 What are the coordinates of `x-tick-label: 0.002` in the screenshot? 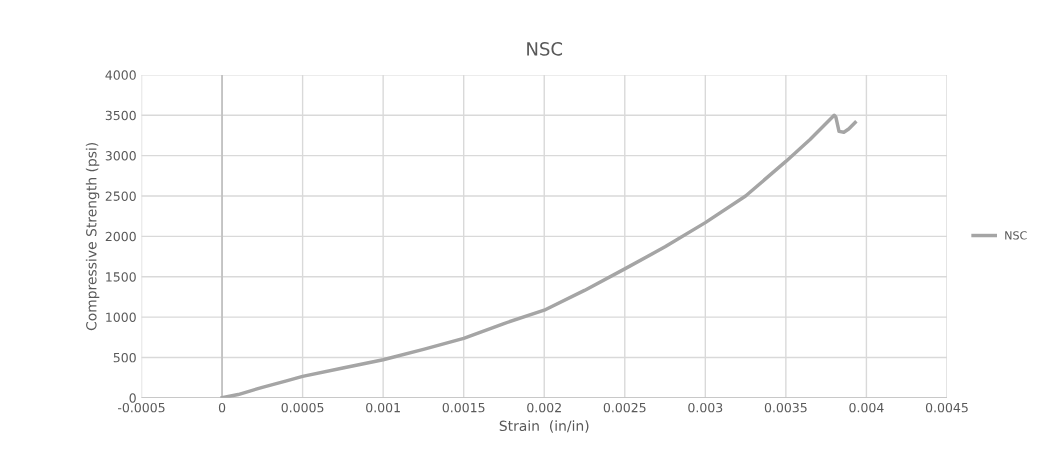 It's located at (544, 407).